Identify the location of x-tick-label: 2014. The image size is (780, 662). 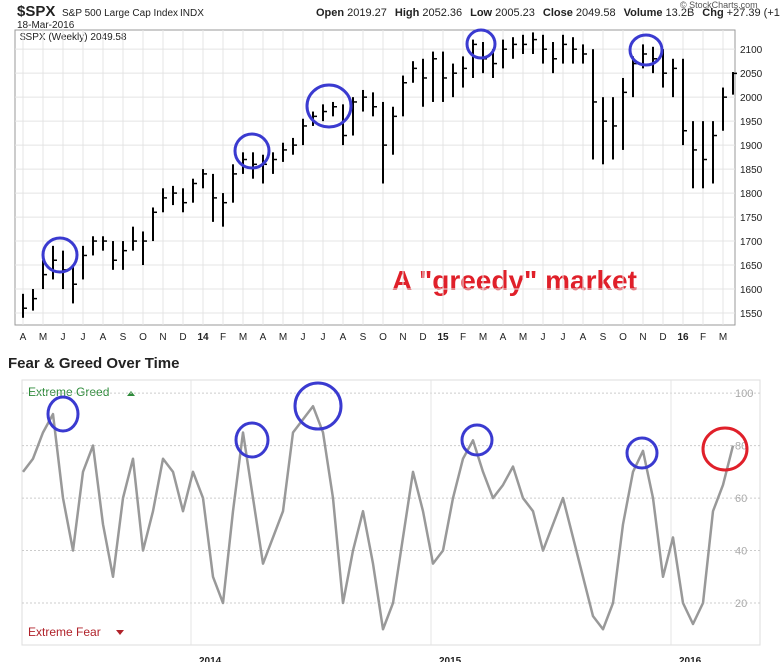
(210, 659).